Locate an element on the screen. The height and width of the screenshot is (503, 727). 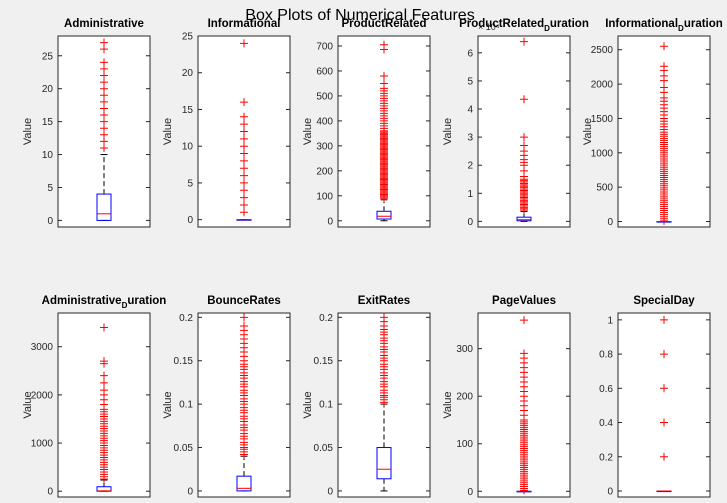
axes-title-main: Informational is located at coordinates (244, 24).